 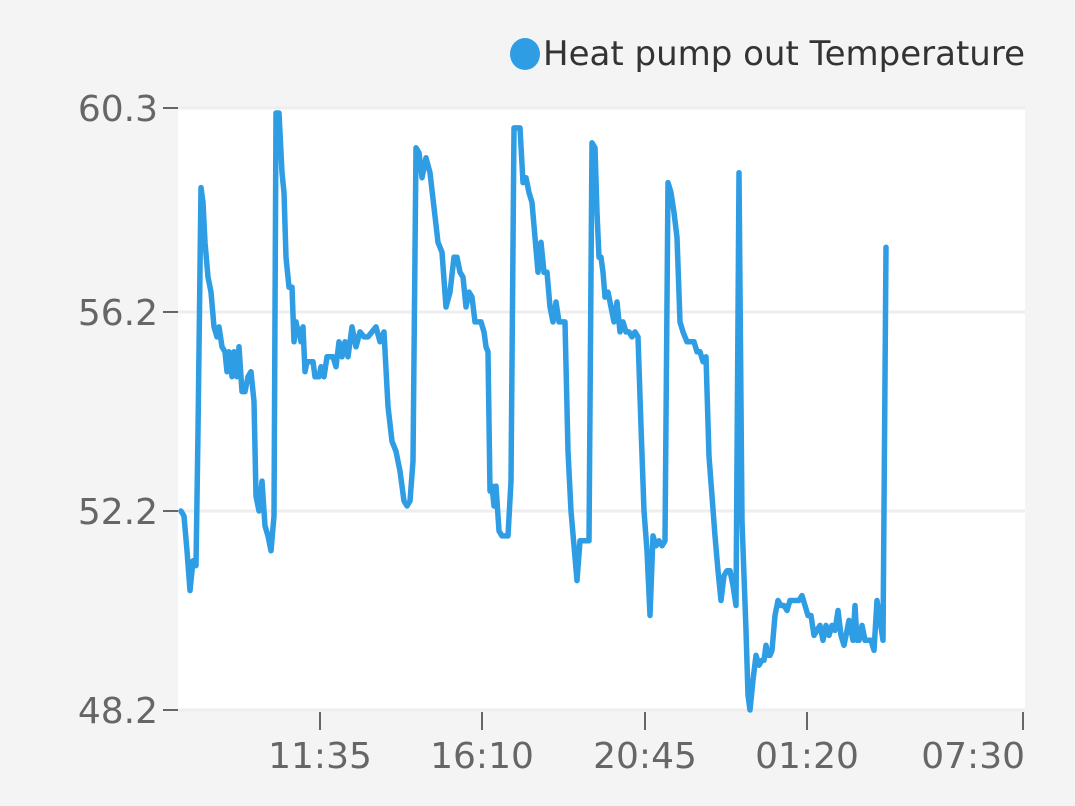 What do you see at coordinates (784, 54) in the screenshot?
I see `legend-label: Heat pump out Temperature` at bounding box center [784, 54].